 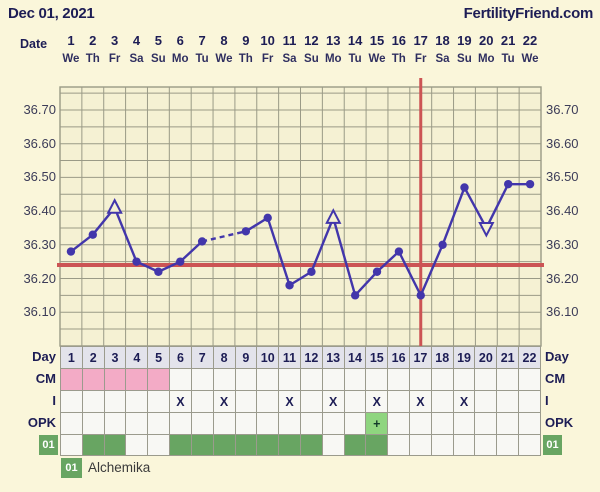 I want to click on day-header-row-cell-8: 8, so click(x=224, y=357).